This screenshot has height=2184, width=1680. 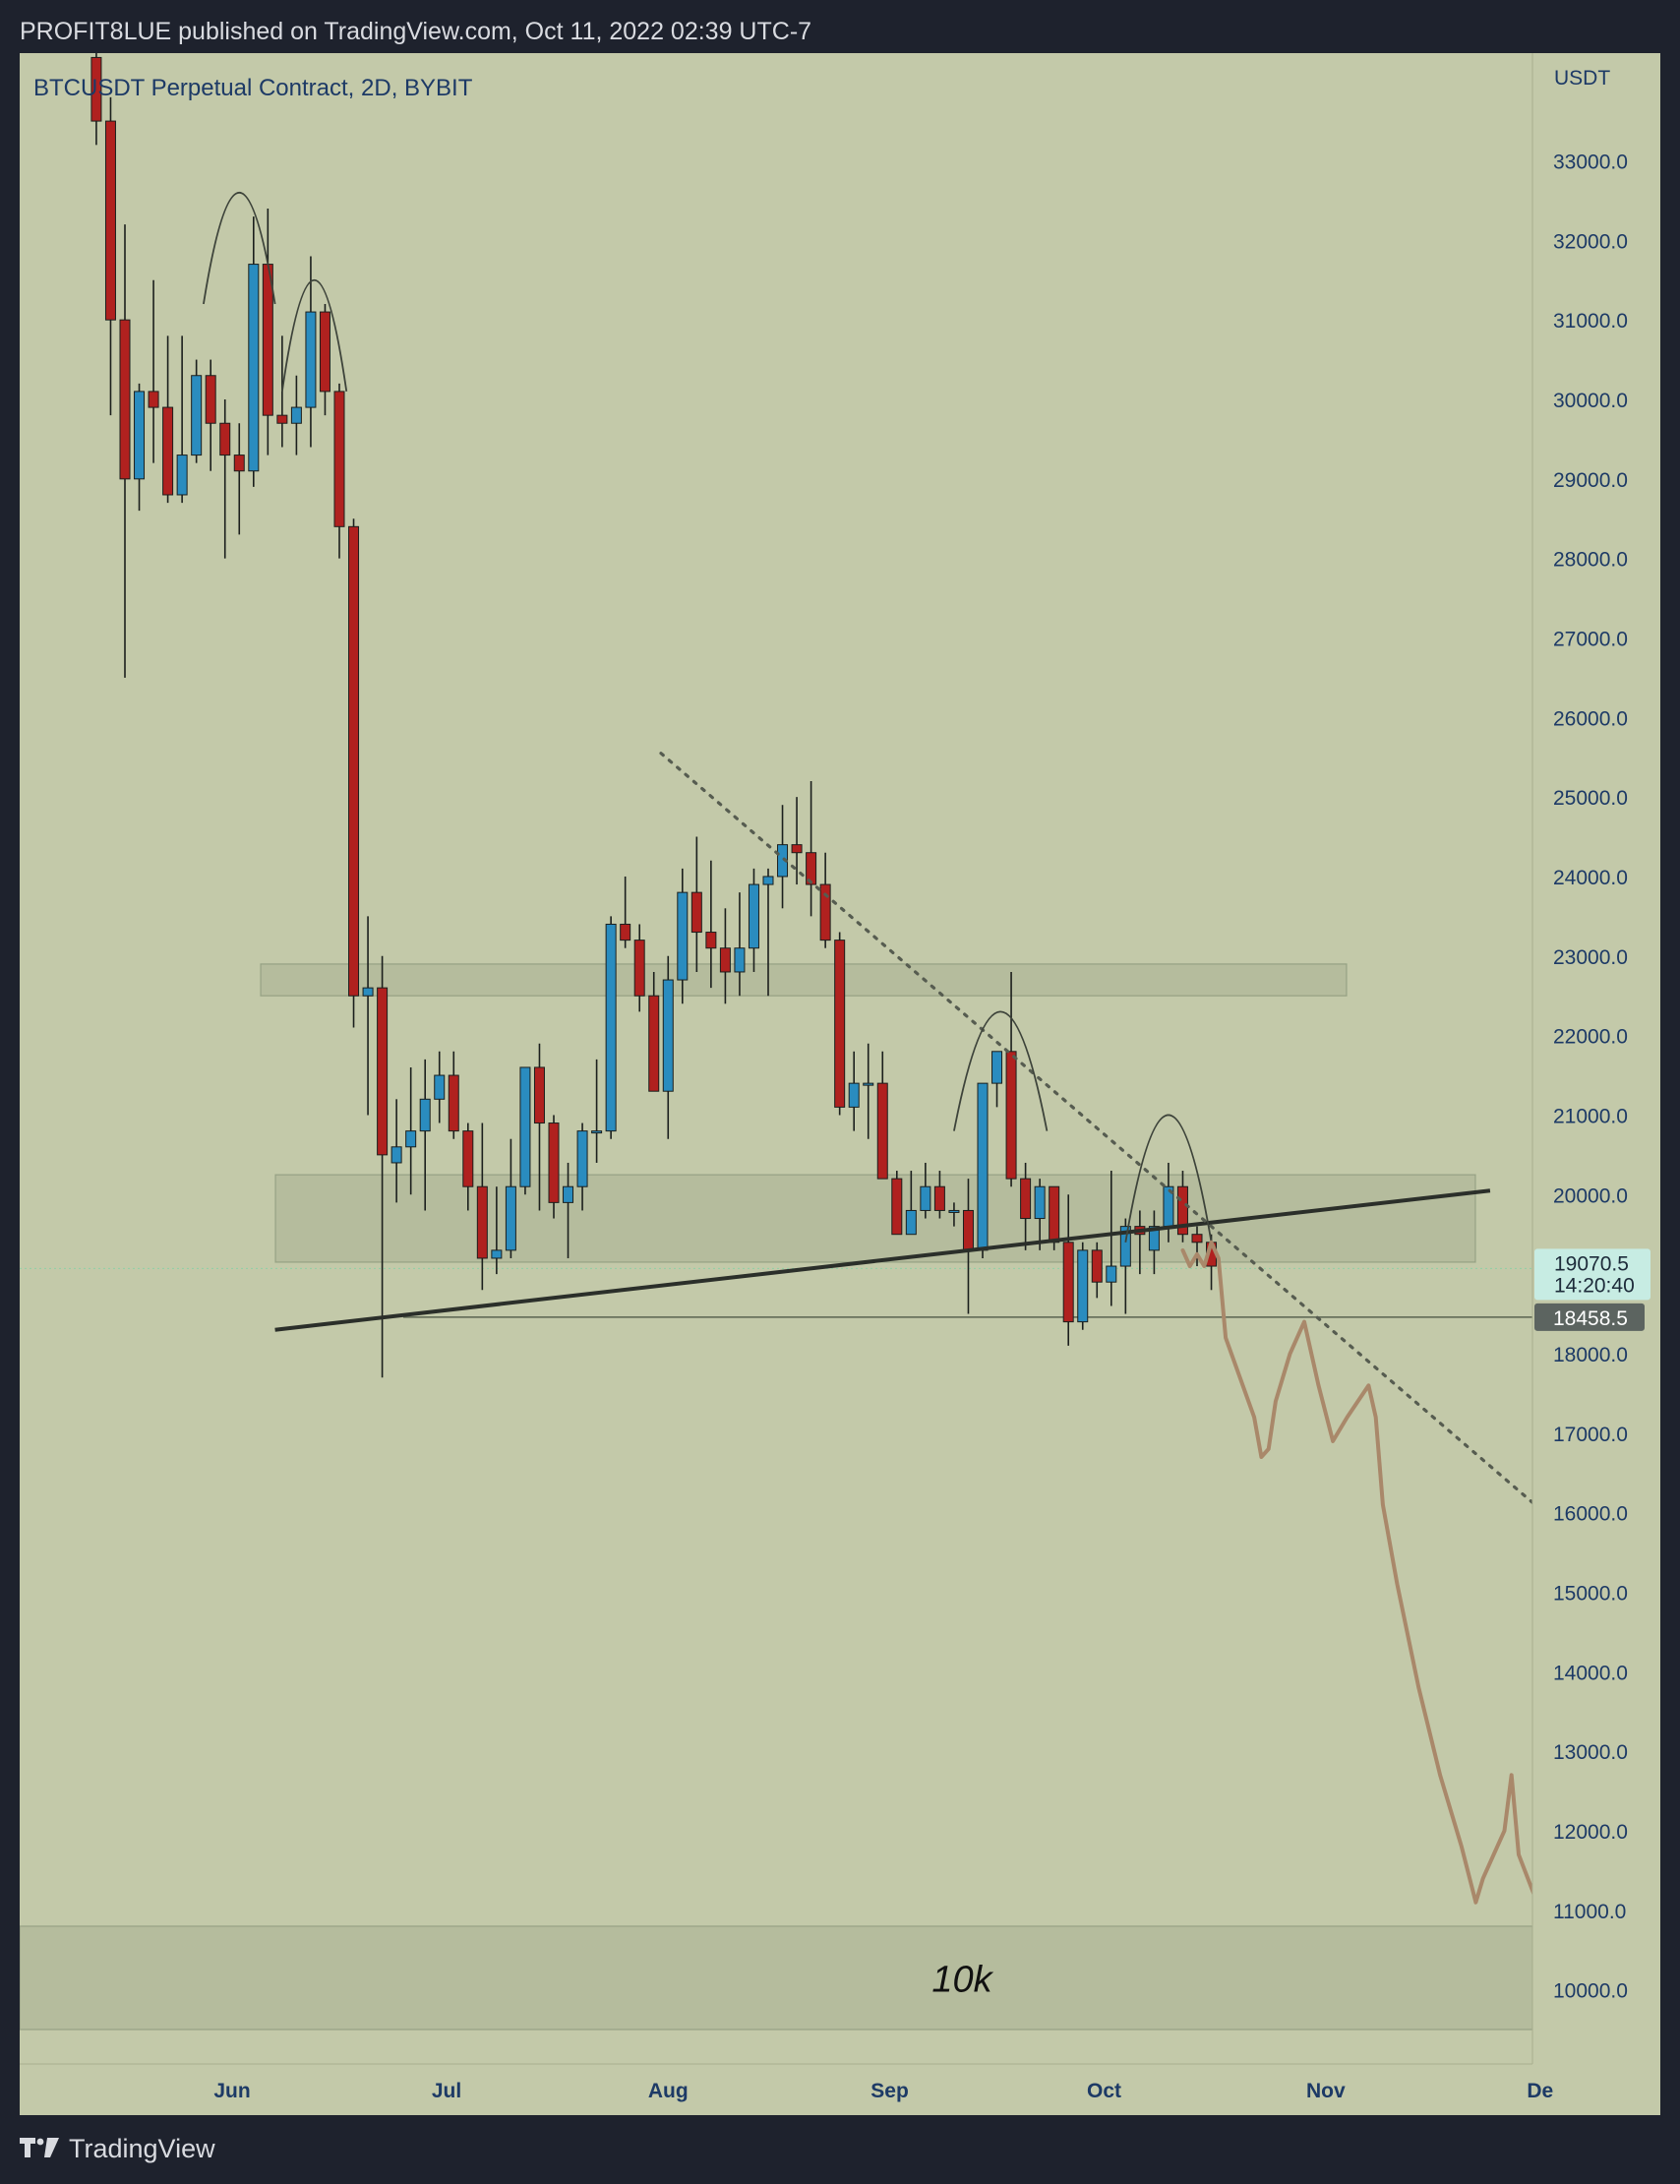 What do you see at coordinates (1589, 1317) in the screenshot?
I see `support-price-label: 18458.5` at bounding box center [1589, 1317].